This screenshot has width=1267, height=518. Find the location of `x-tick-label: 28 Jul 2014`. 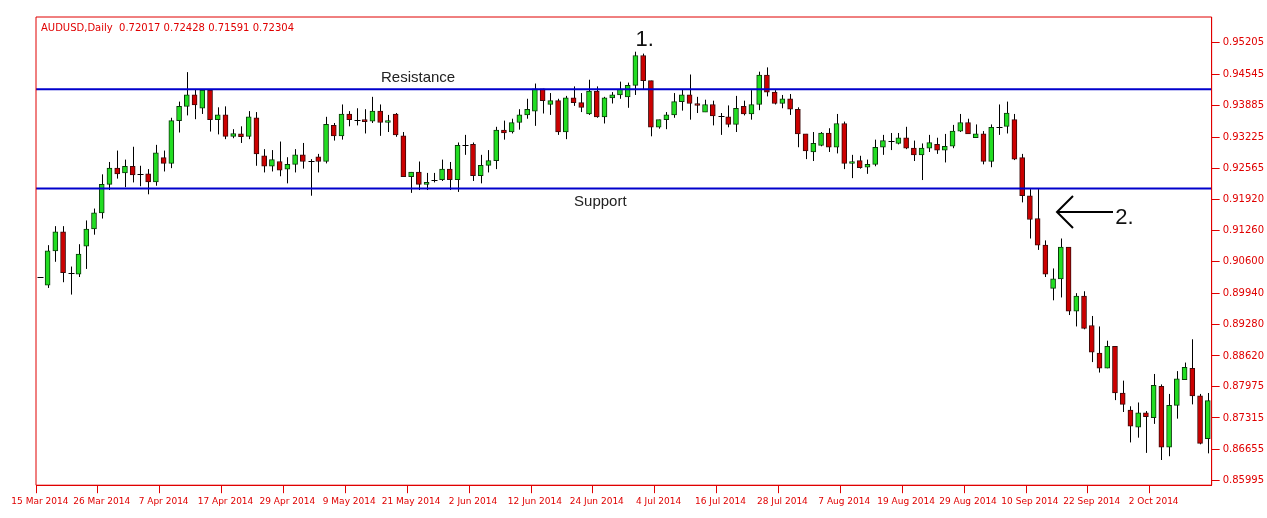

x-tick-label: 28 Jul 2014 is located at coordinates (782, 500).